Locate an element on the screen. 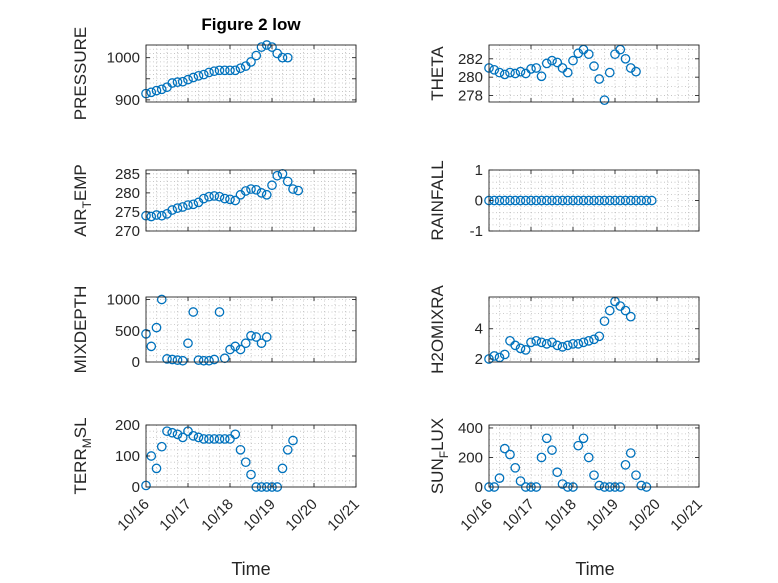 Image resolution: width=778 pixels, height=583 pixels. x-tick-label: 10/17 is located at coordinates (175, 515).